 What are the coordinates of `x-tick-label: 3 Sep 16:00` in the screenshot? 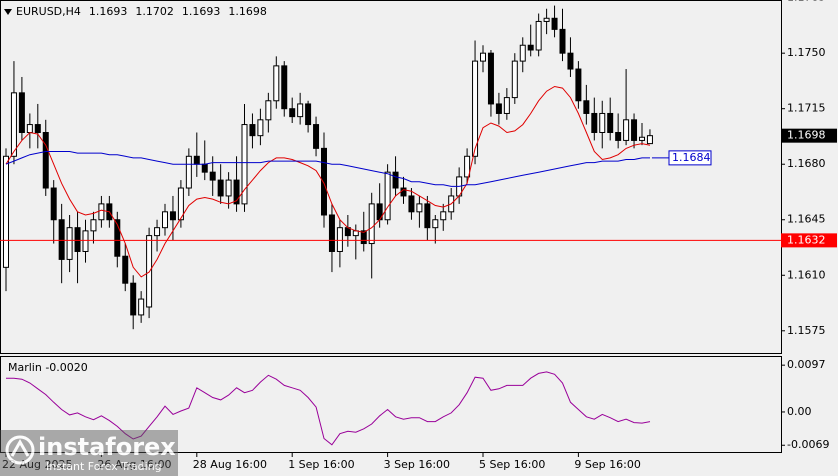 It's located at (417, 464).